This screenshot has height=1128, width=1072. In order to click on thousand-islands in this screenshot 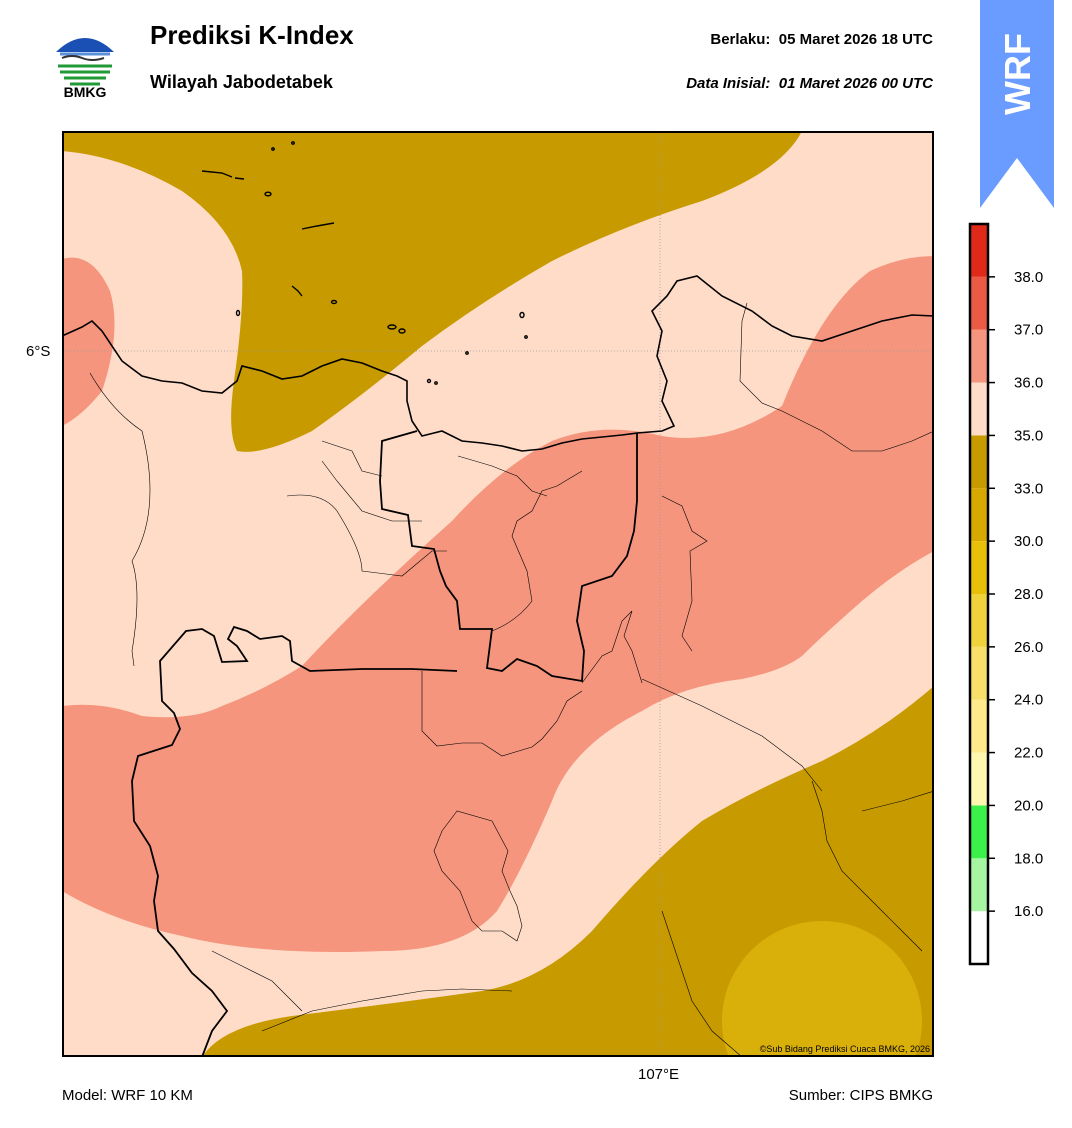, I will do `click(364, 263)`.